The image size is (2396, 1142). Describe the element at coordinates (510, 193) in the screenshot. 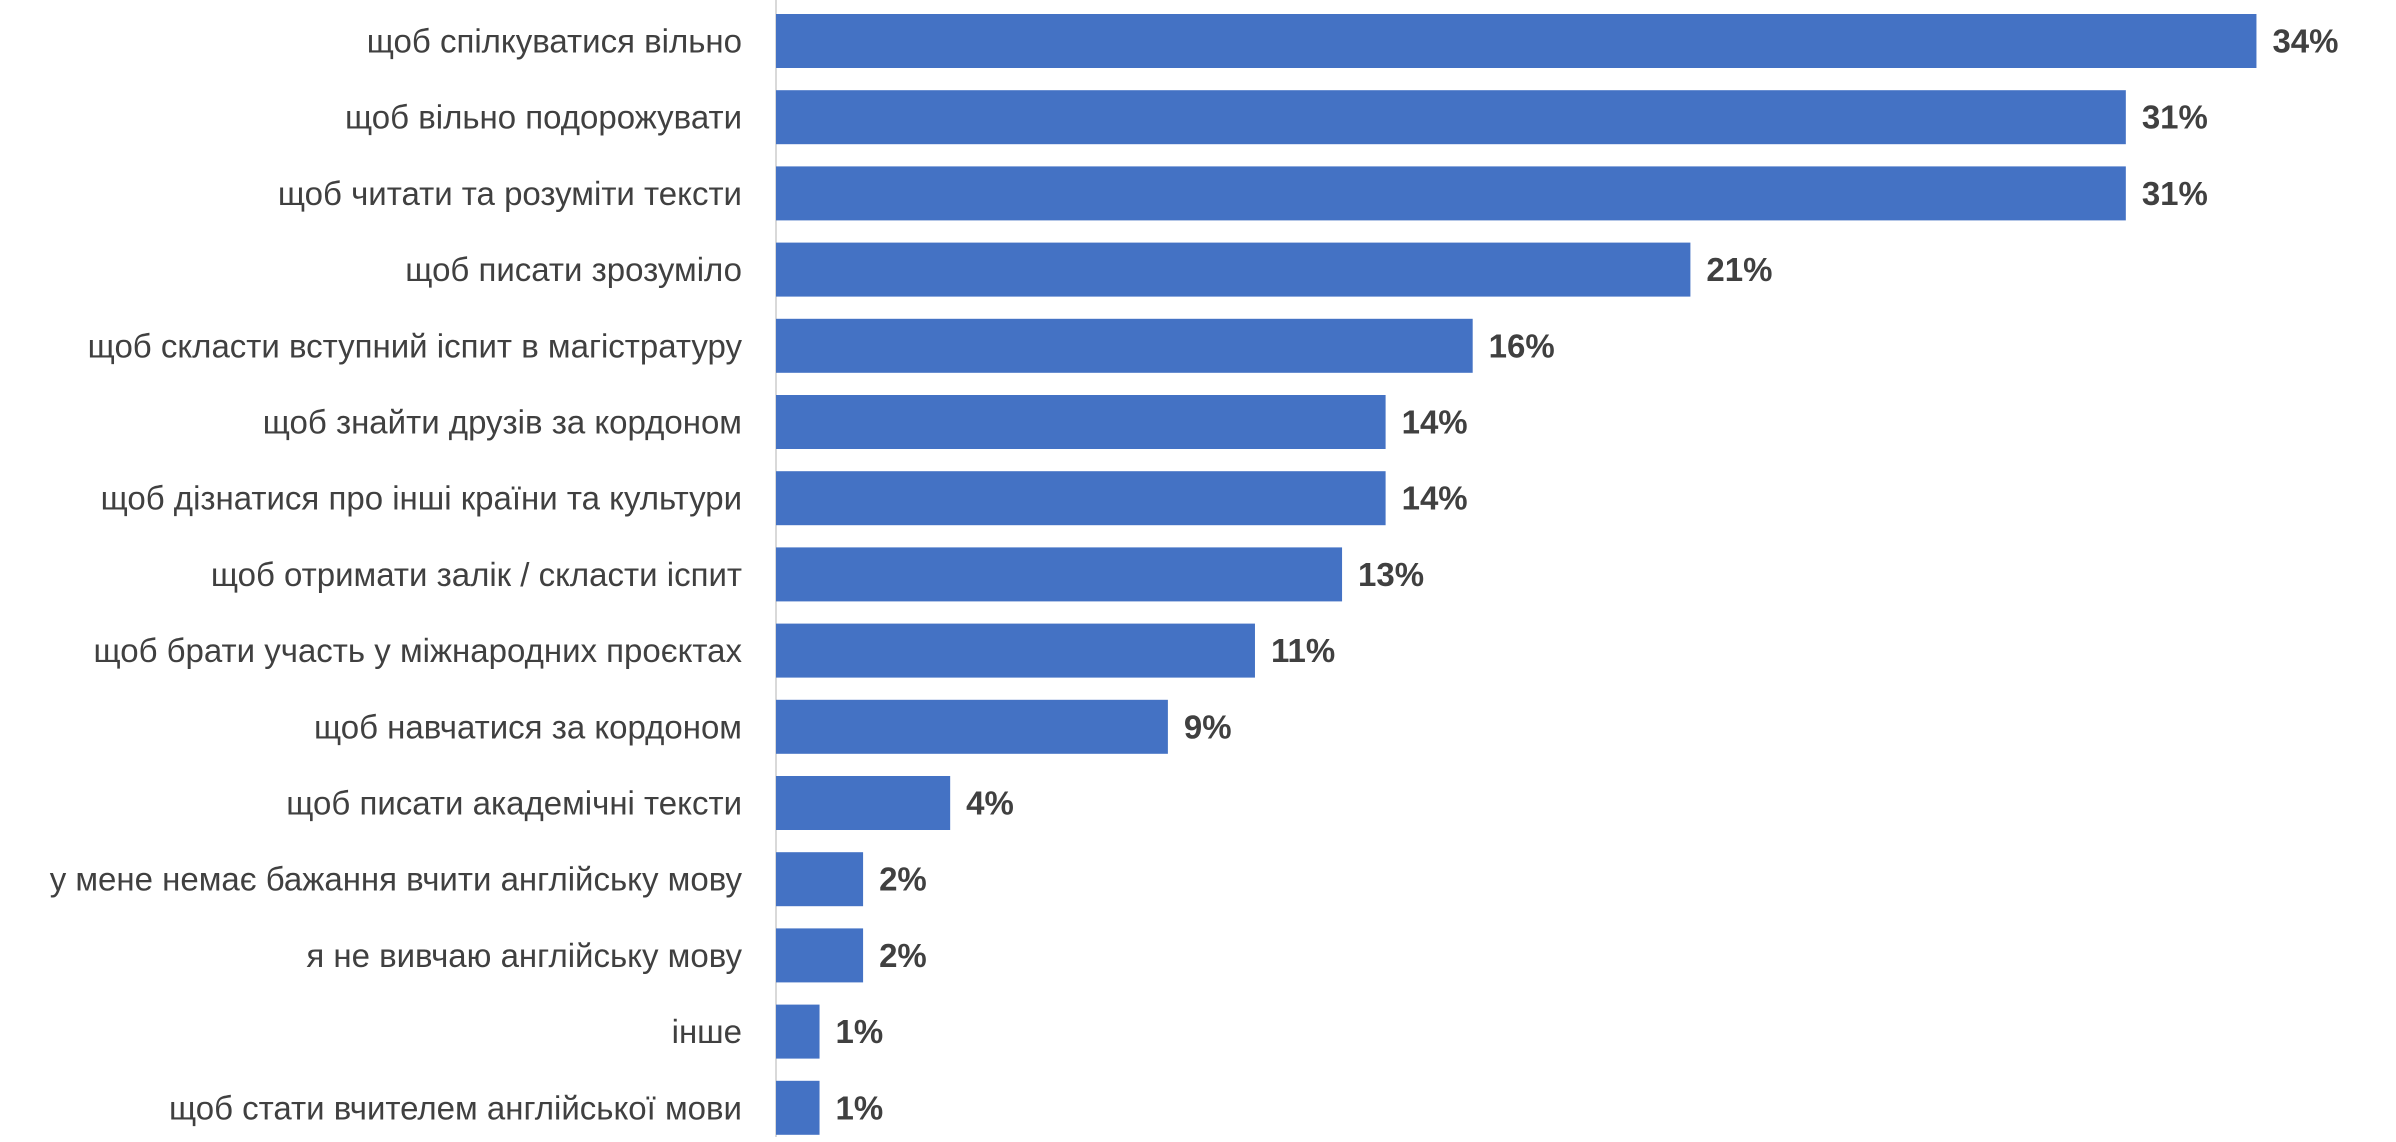

I see `category-label: щоб читати та розуміти тексти` at that location.